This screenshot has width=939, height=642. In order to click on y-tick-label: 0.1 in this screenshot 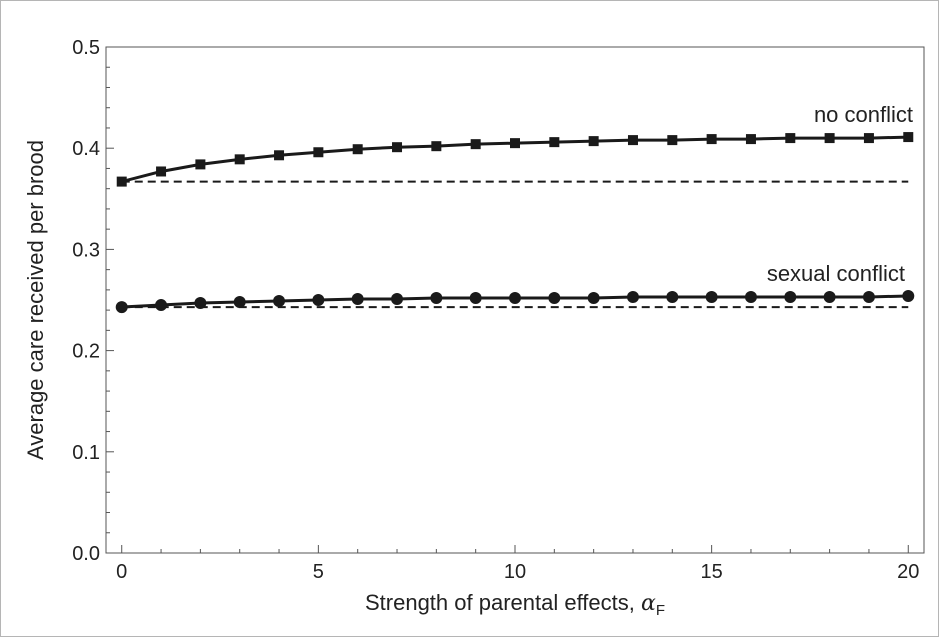, I will do `click(86, 453)`.